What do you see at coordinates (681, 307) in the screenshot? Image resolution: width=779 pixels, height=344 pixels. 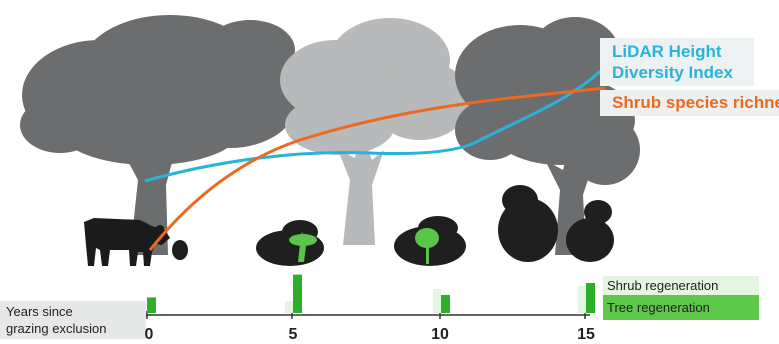 I see `tree-regeneration-legend: Tree regeneration` at bounding box center [681, 307].